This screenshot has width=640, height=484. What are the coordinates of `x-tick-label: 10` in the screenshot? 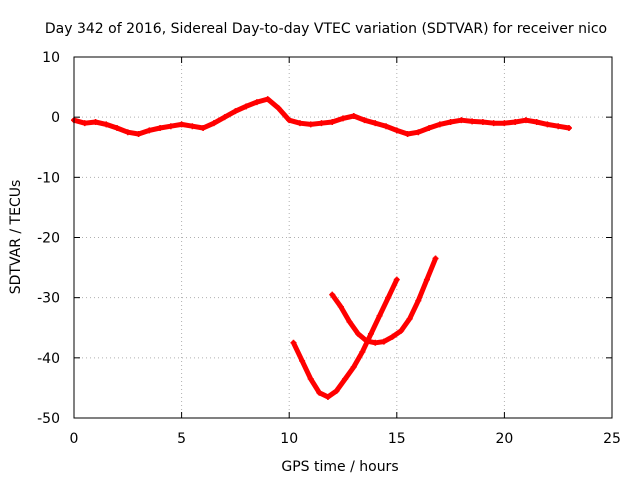 It's located at (289, 439).